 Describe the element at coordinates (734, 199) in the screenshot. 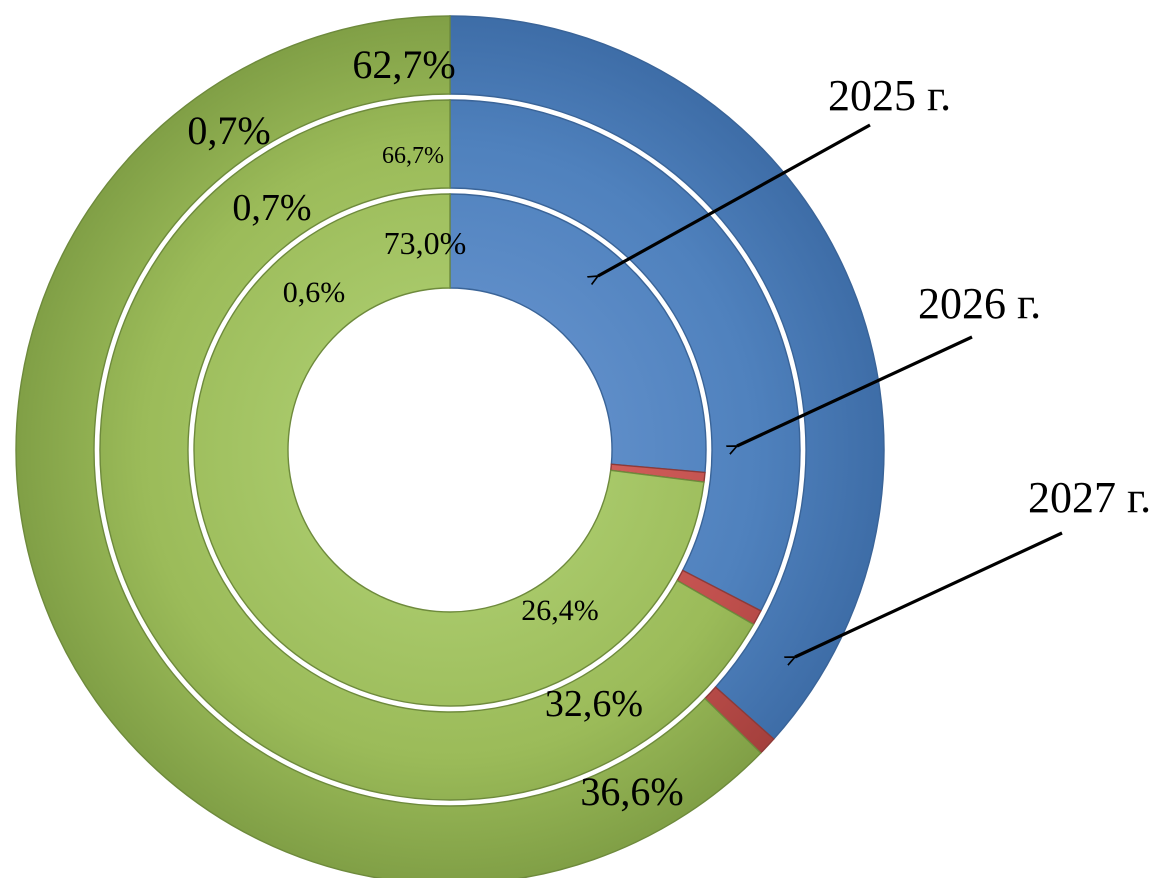

I see `arrow-2025` at that location.